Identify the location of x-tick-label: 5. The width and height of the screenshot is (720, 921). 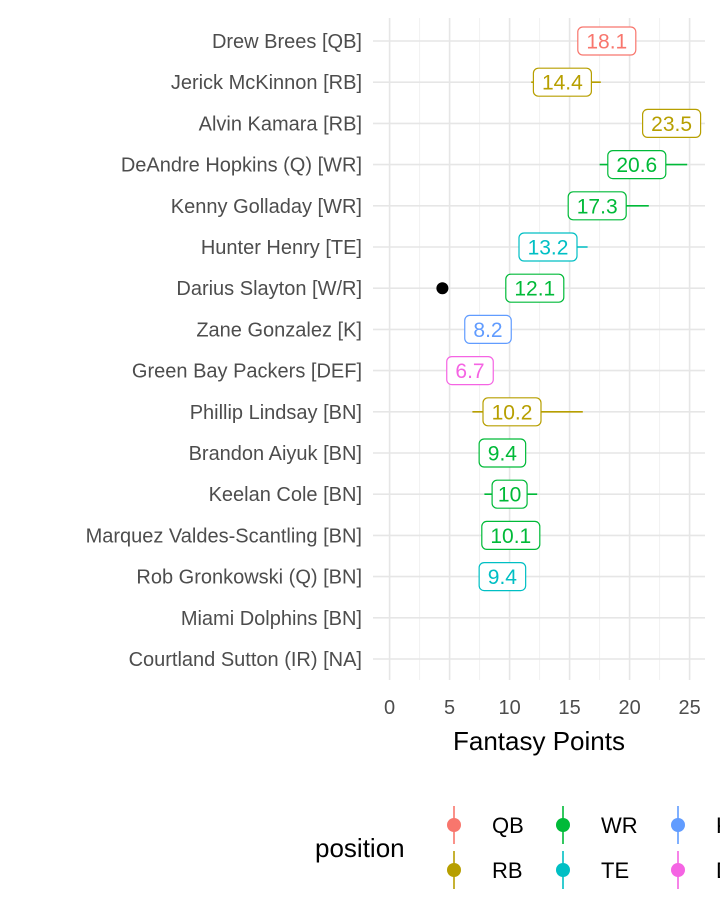
(449, 708).